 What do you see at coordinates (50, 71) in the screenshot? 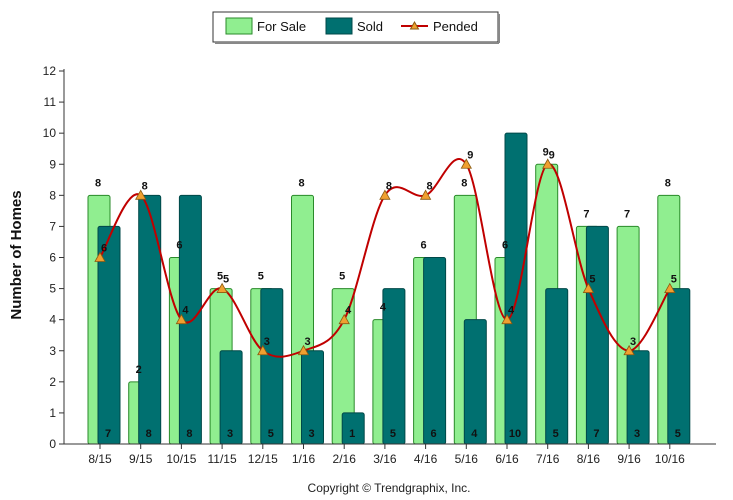
I see `y-tick-label: 12` at bounding box center [50, 71].